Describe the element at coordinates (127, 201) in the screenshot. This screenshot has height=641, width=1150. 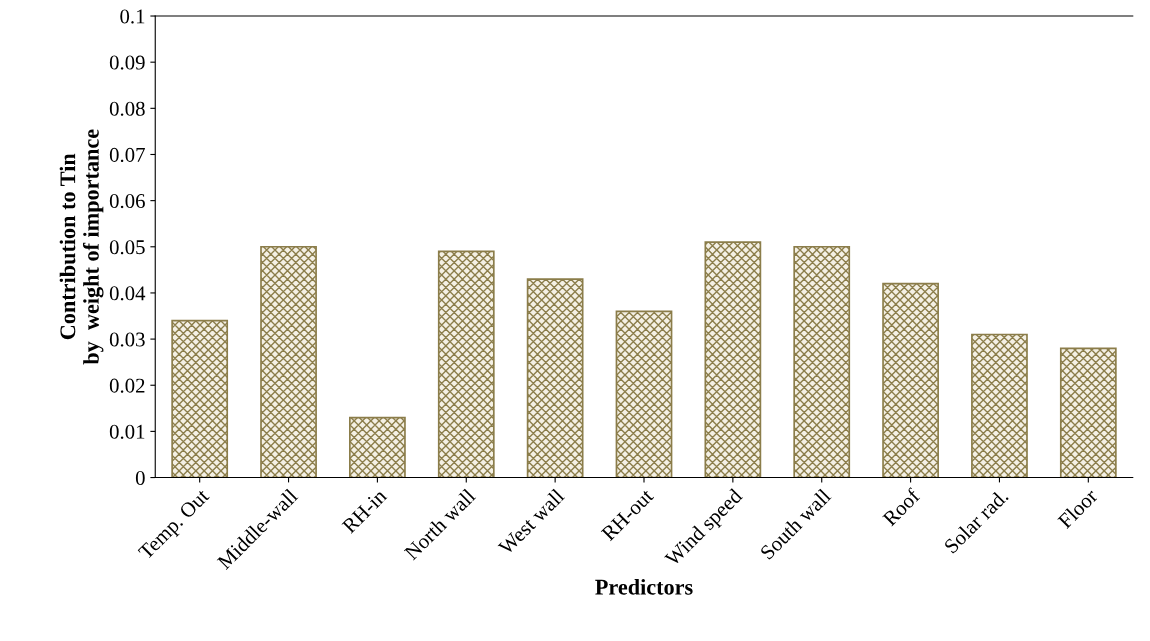
I see `y-tick-label: 0.06` at that location.